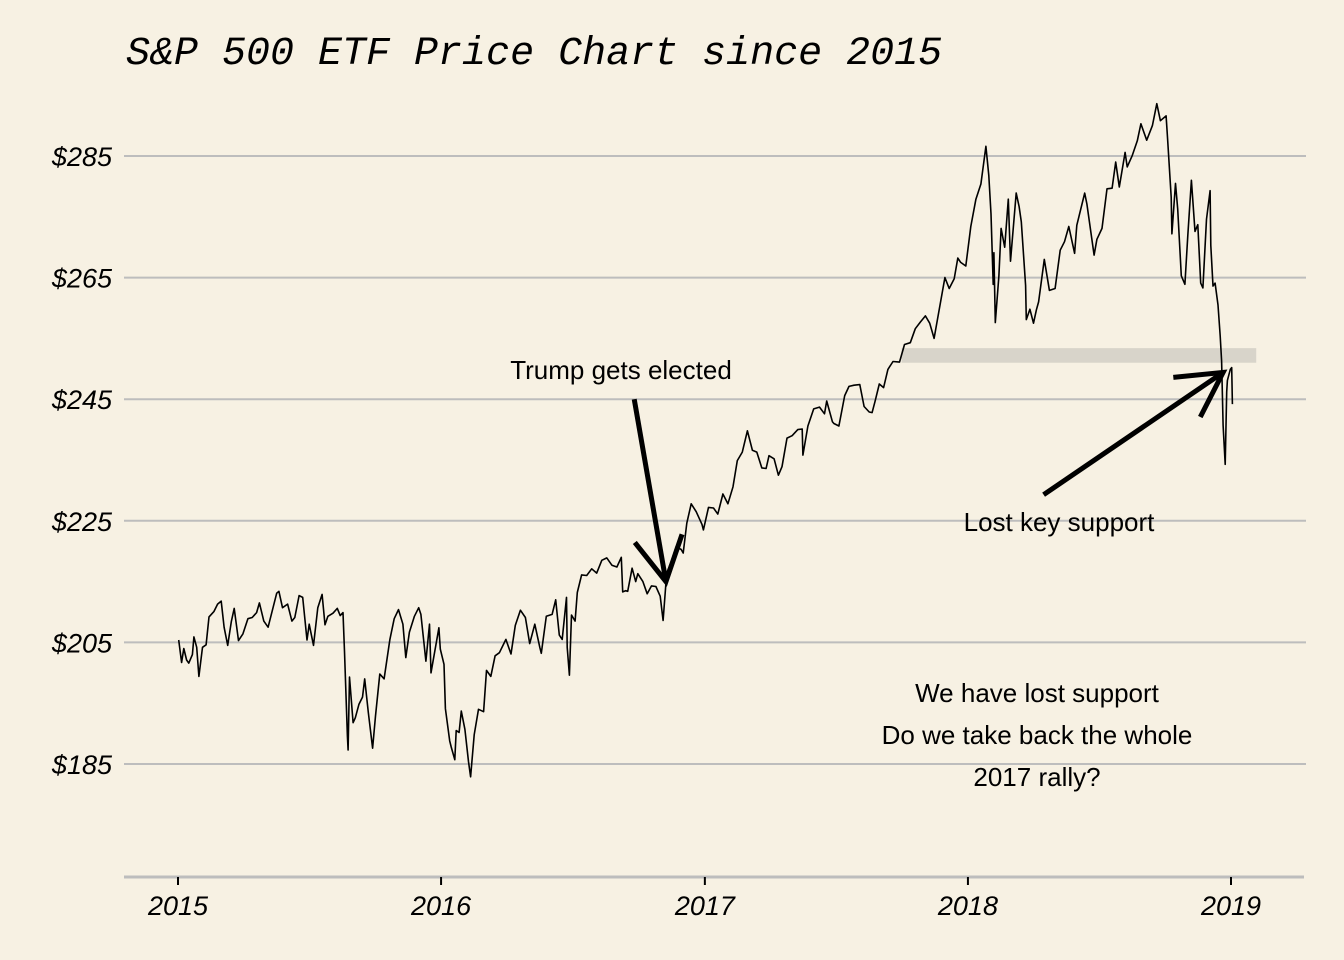 This screenshot has width=1344, height=960. I want to click on x-tick-label: 2019, so click(1230, 906).